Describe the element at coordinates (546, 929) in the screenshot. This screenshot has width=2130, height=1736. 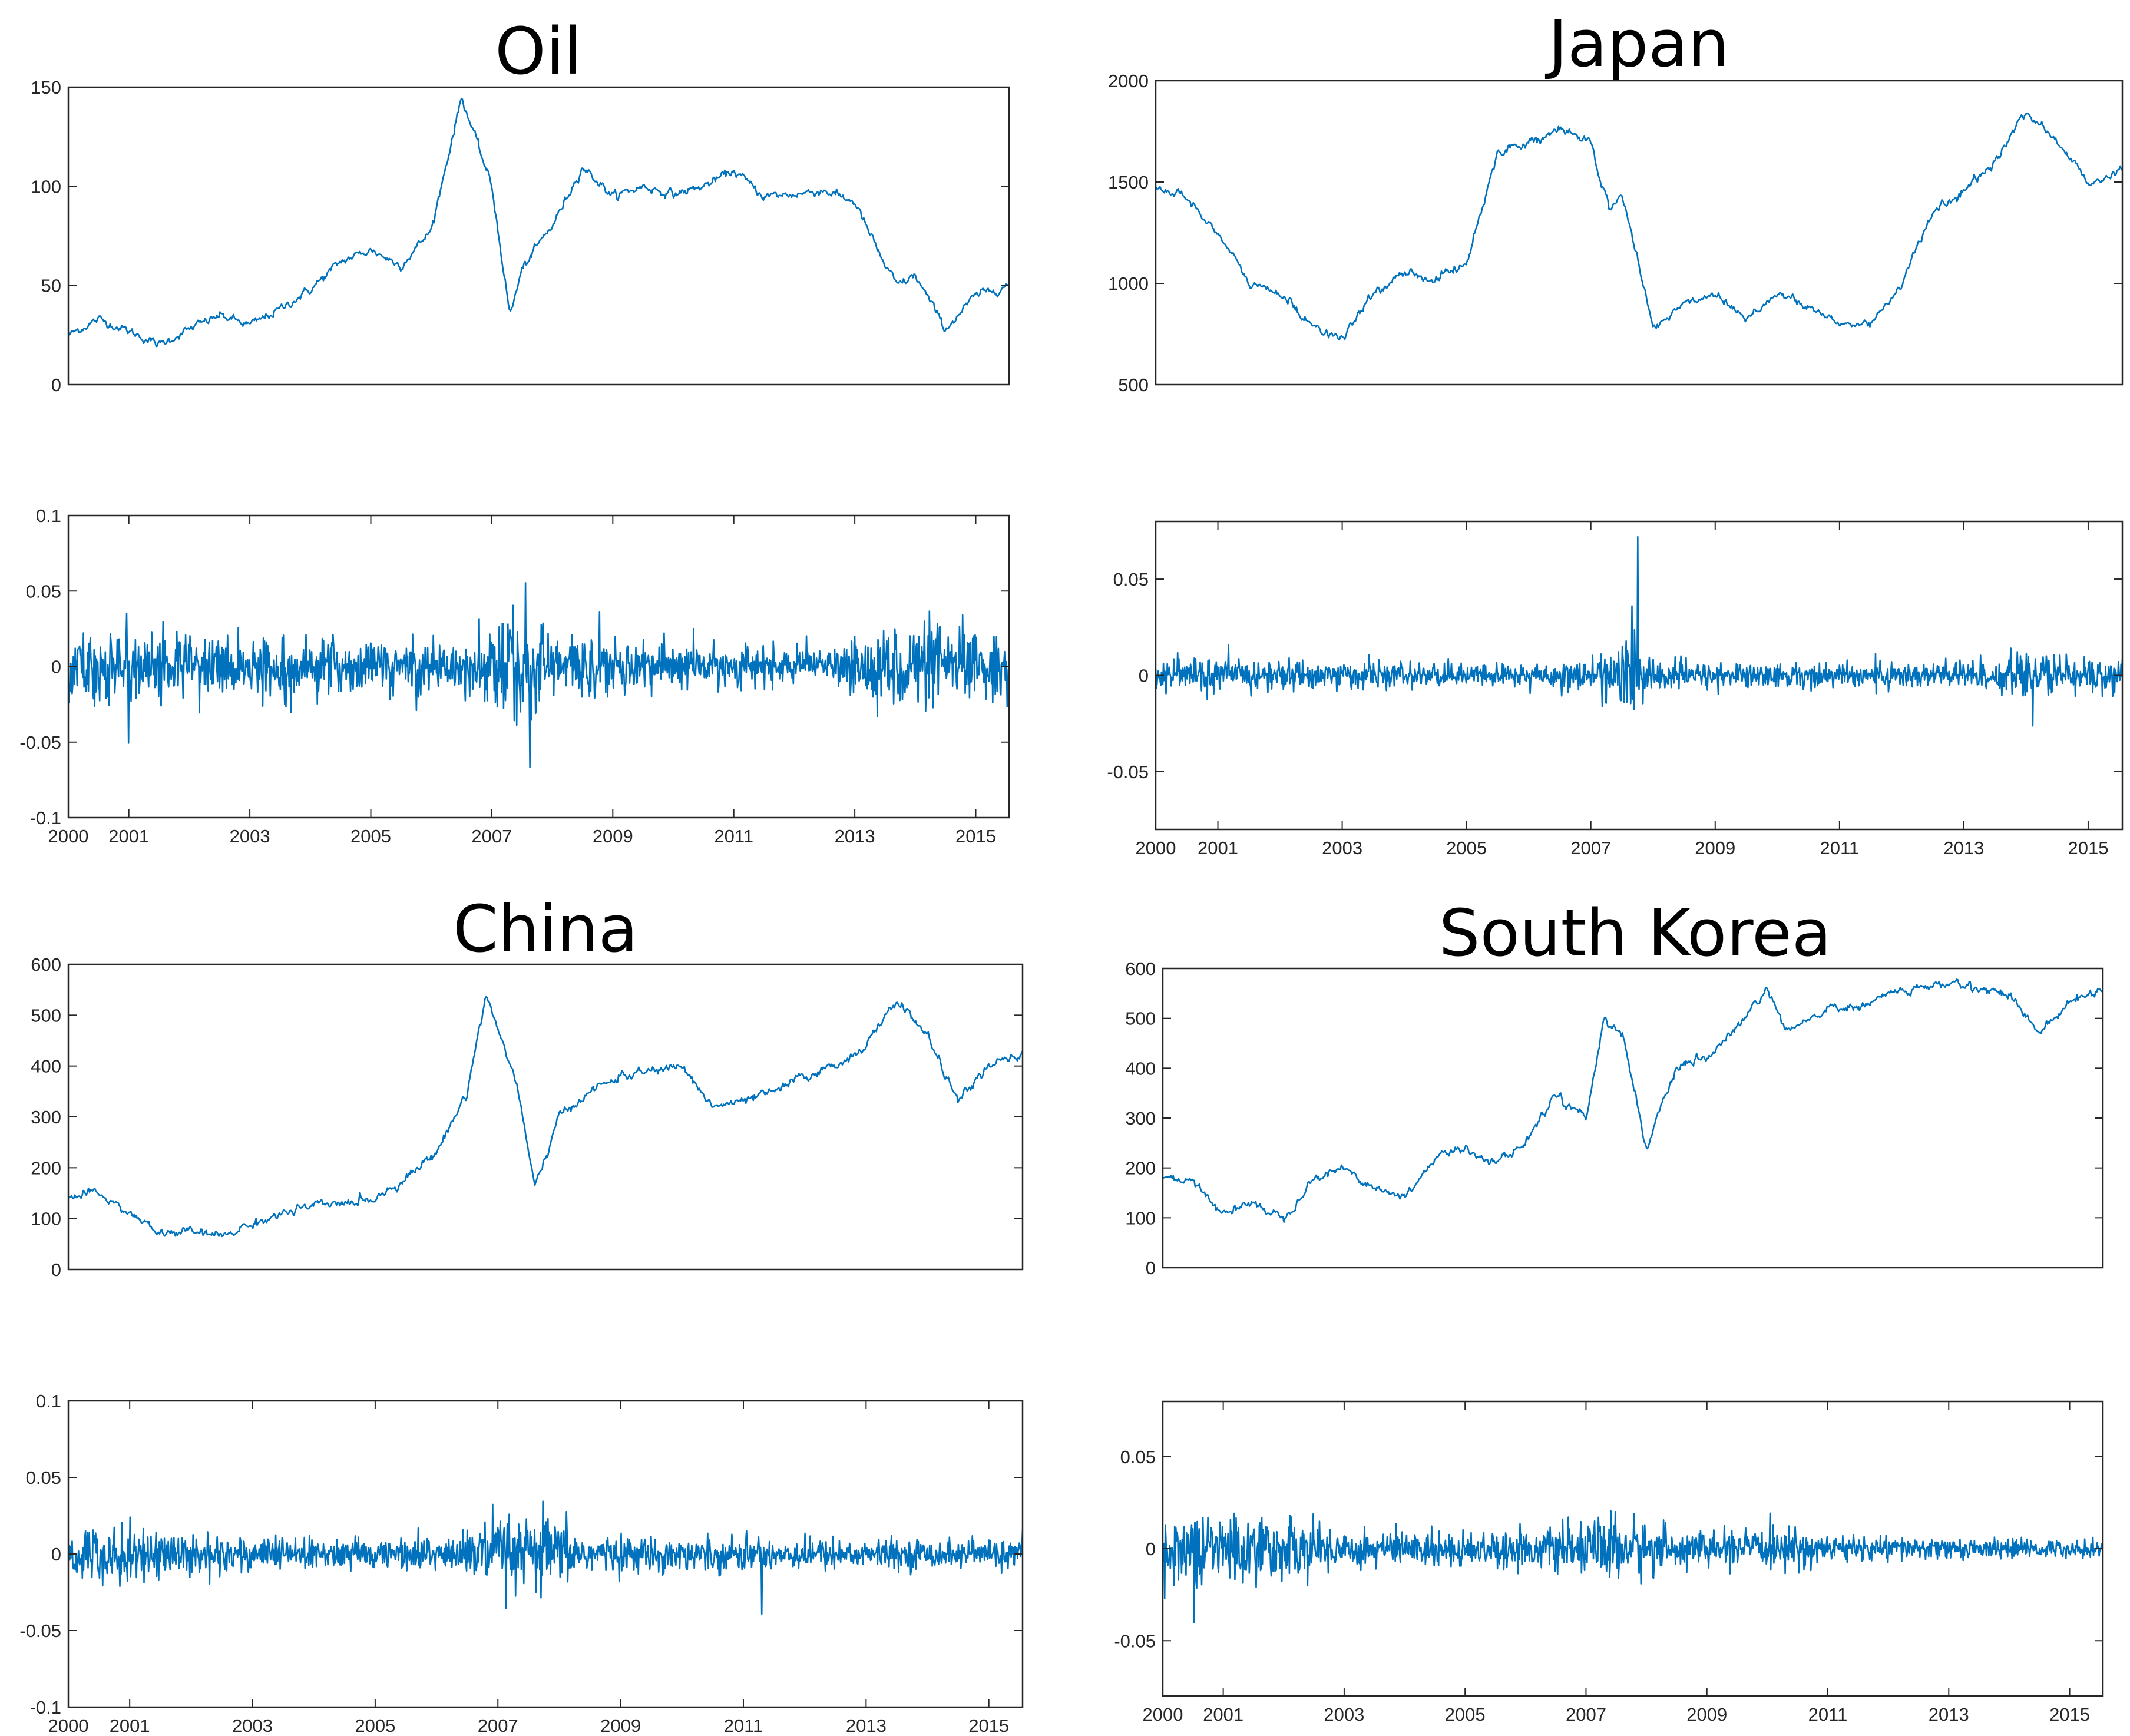
I see `chart-title: China` at that location.